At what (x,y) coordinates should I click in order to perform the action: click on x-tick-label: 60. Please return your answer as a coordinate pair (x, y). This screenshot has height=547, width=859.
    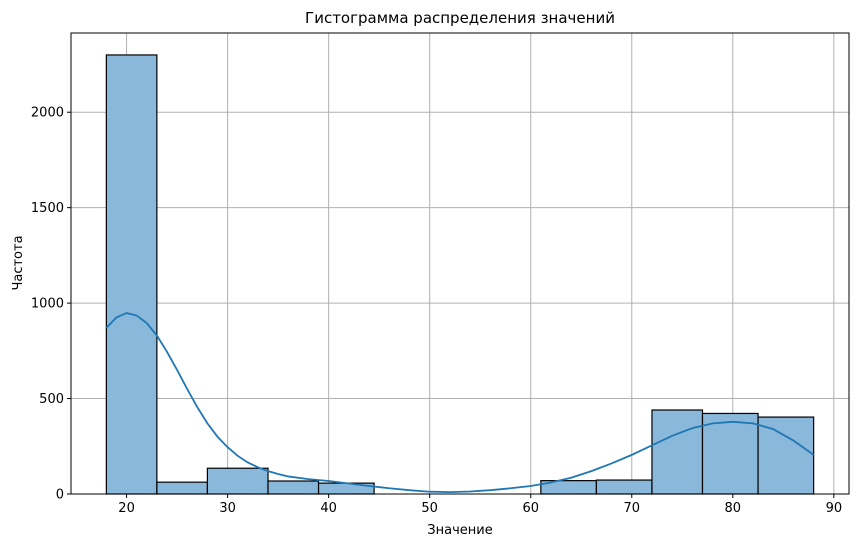
    Looking at the image, I should click on (530, 508).